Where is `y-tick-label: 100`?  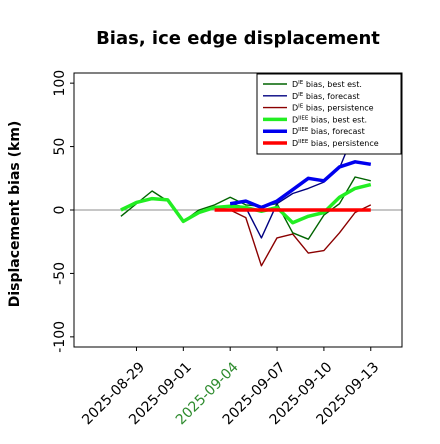 y-tick-label: 100 is located at coordinates (60, 83).